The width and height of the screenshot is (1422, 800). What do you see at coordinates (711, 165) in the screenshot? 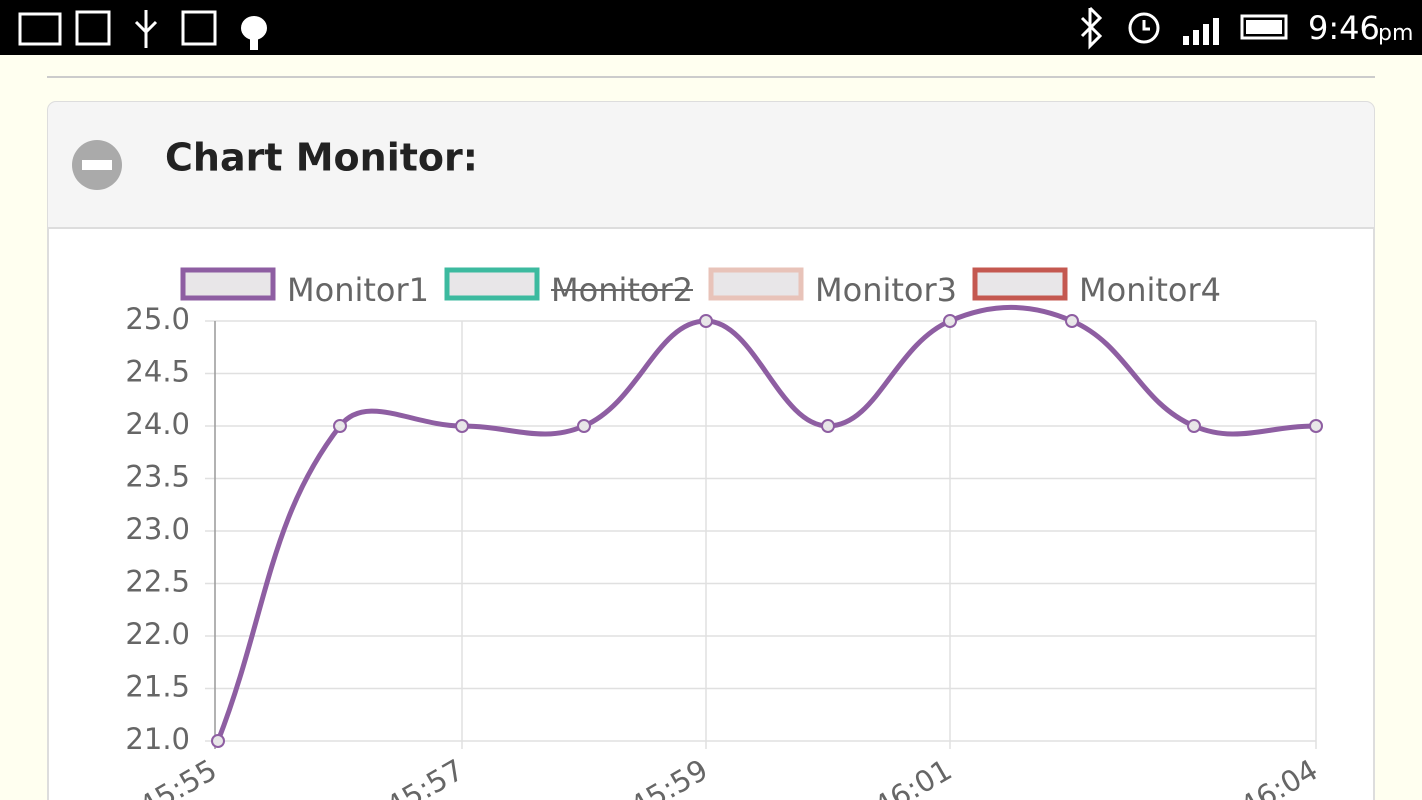
I see `panel-header` at bounding box center [711, 165].